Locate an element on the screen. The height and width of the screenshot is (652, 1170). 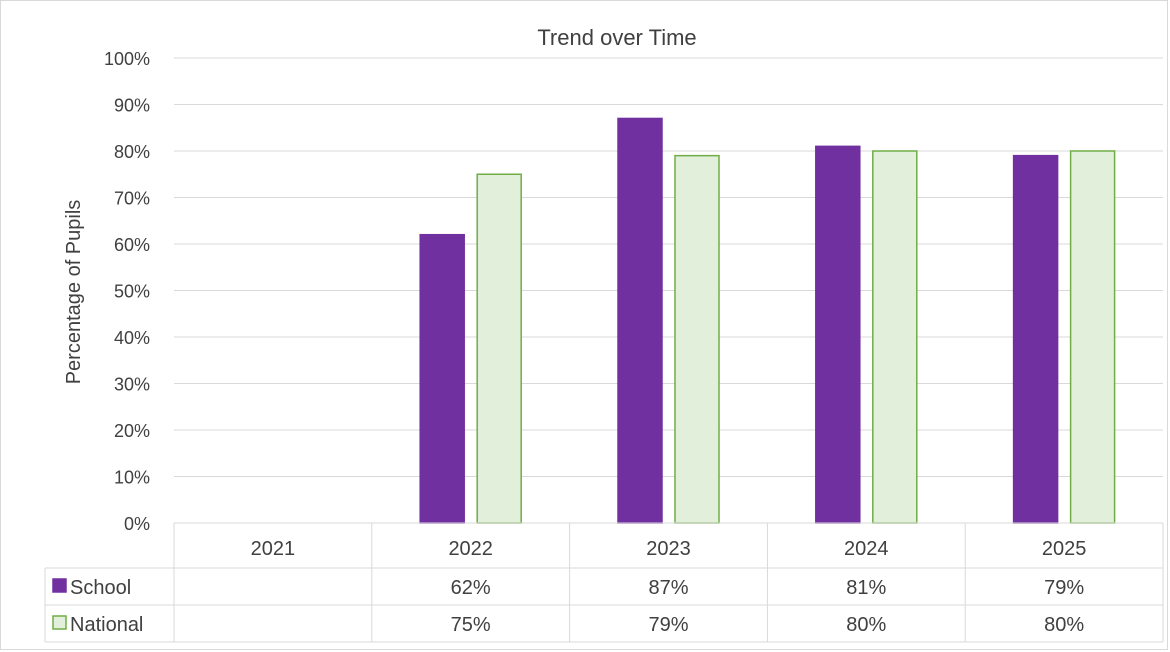
y-tick-label: 30% is located at coordinates (132, 385).